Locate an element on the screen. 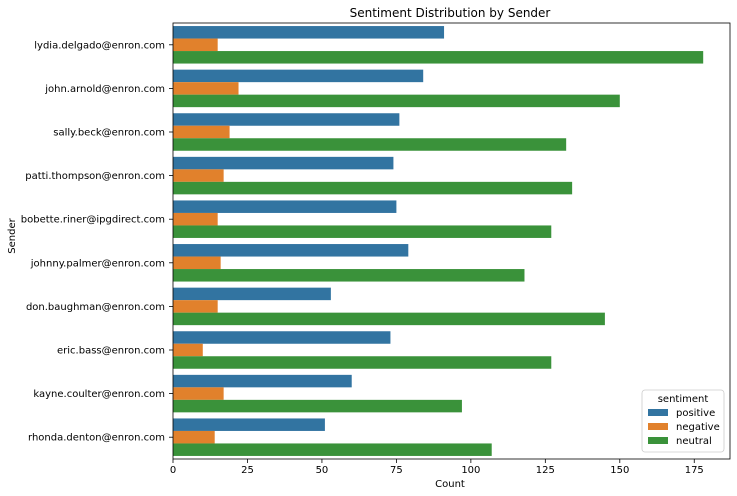 The height and width of the screenshot is (496, 737). chart-title: Sentiment Distribution by Sender is located at coordinates (450, 13).